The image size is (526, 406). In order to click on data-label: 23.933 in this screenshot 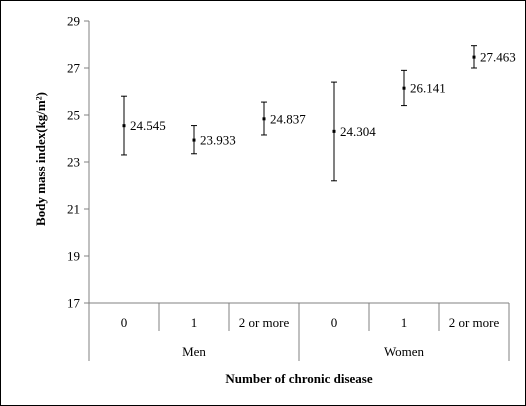, I will do `click(218, 140)`.